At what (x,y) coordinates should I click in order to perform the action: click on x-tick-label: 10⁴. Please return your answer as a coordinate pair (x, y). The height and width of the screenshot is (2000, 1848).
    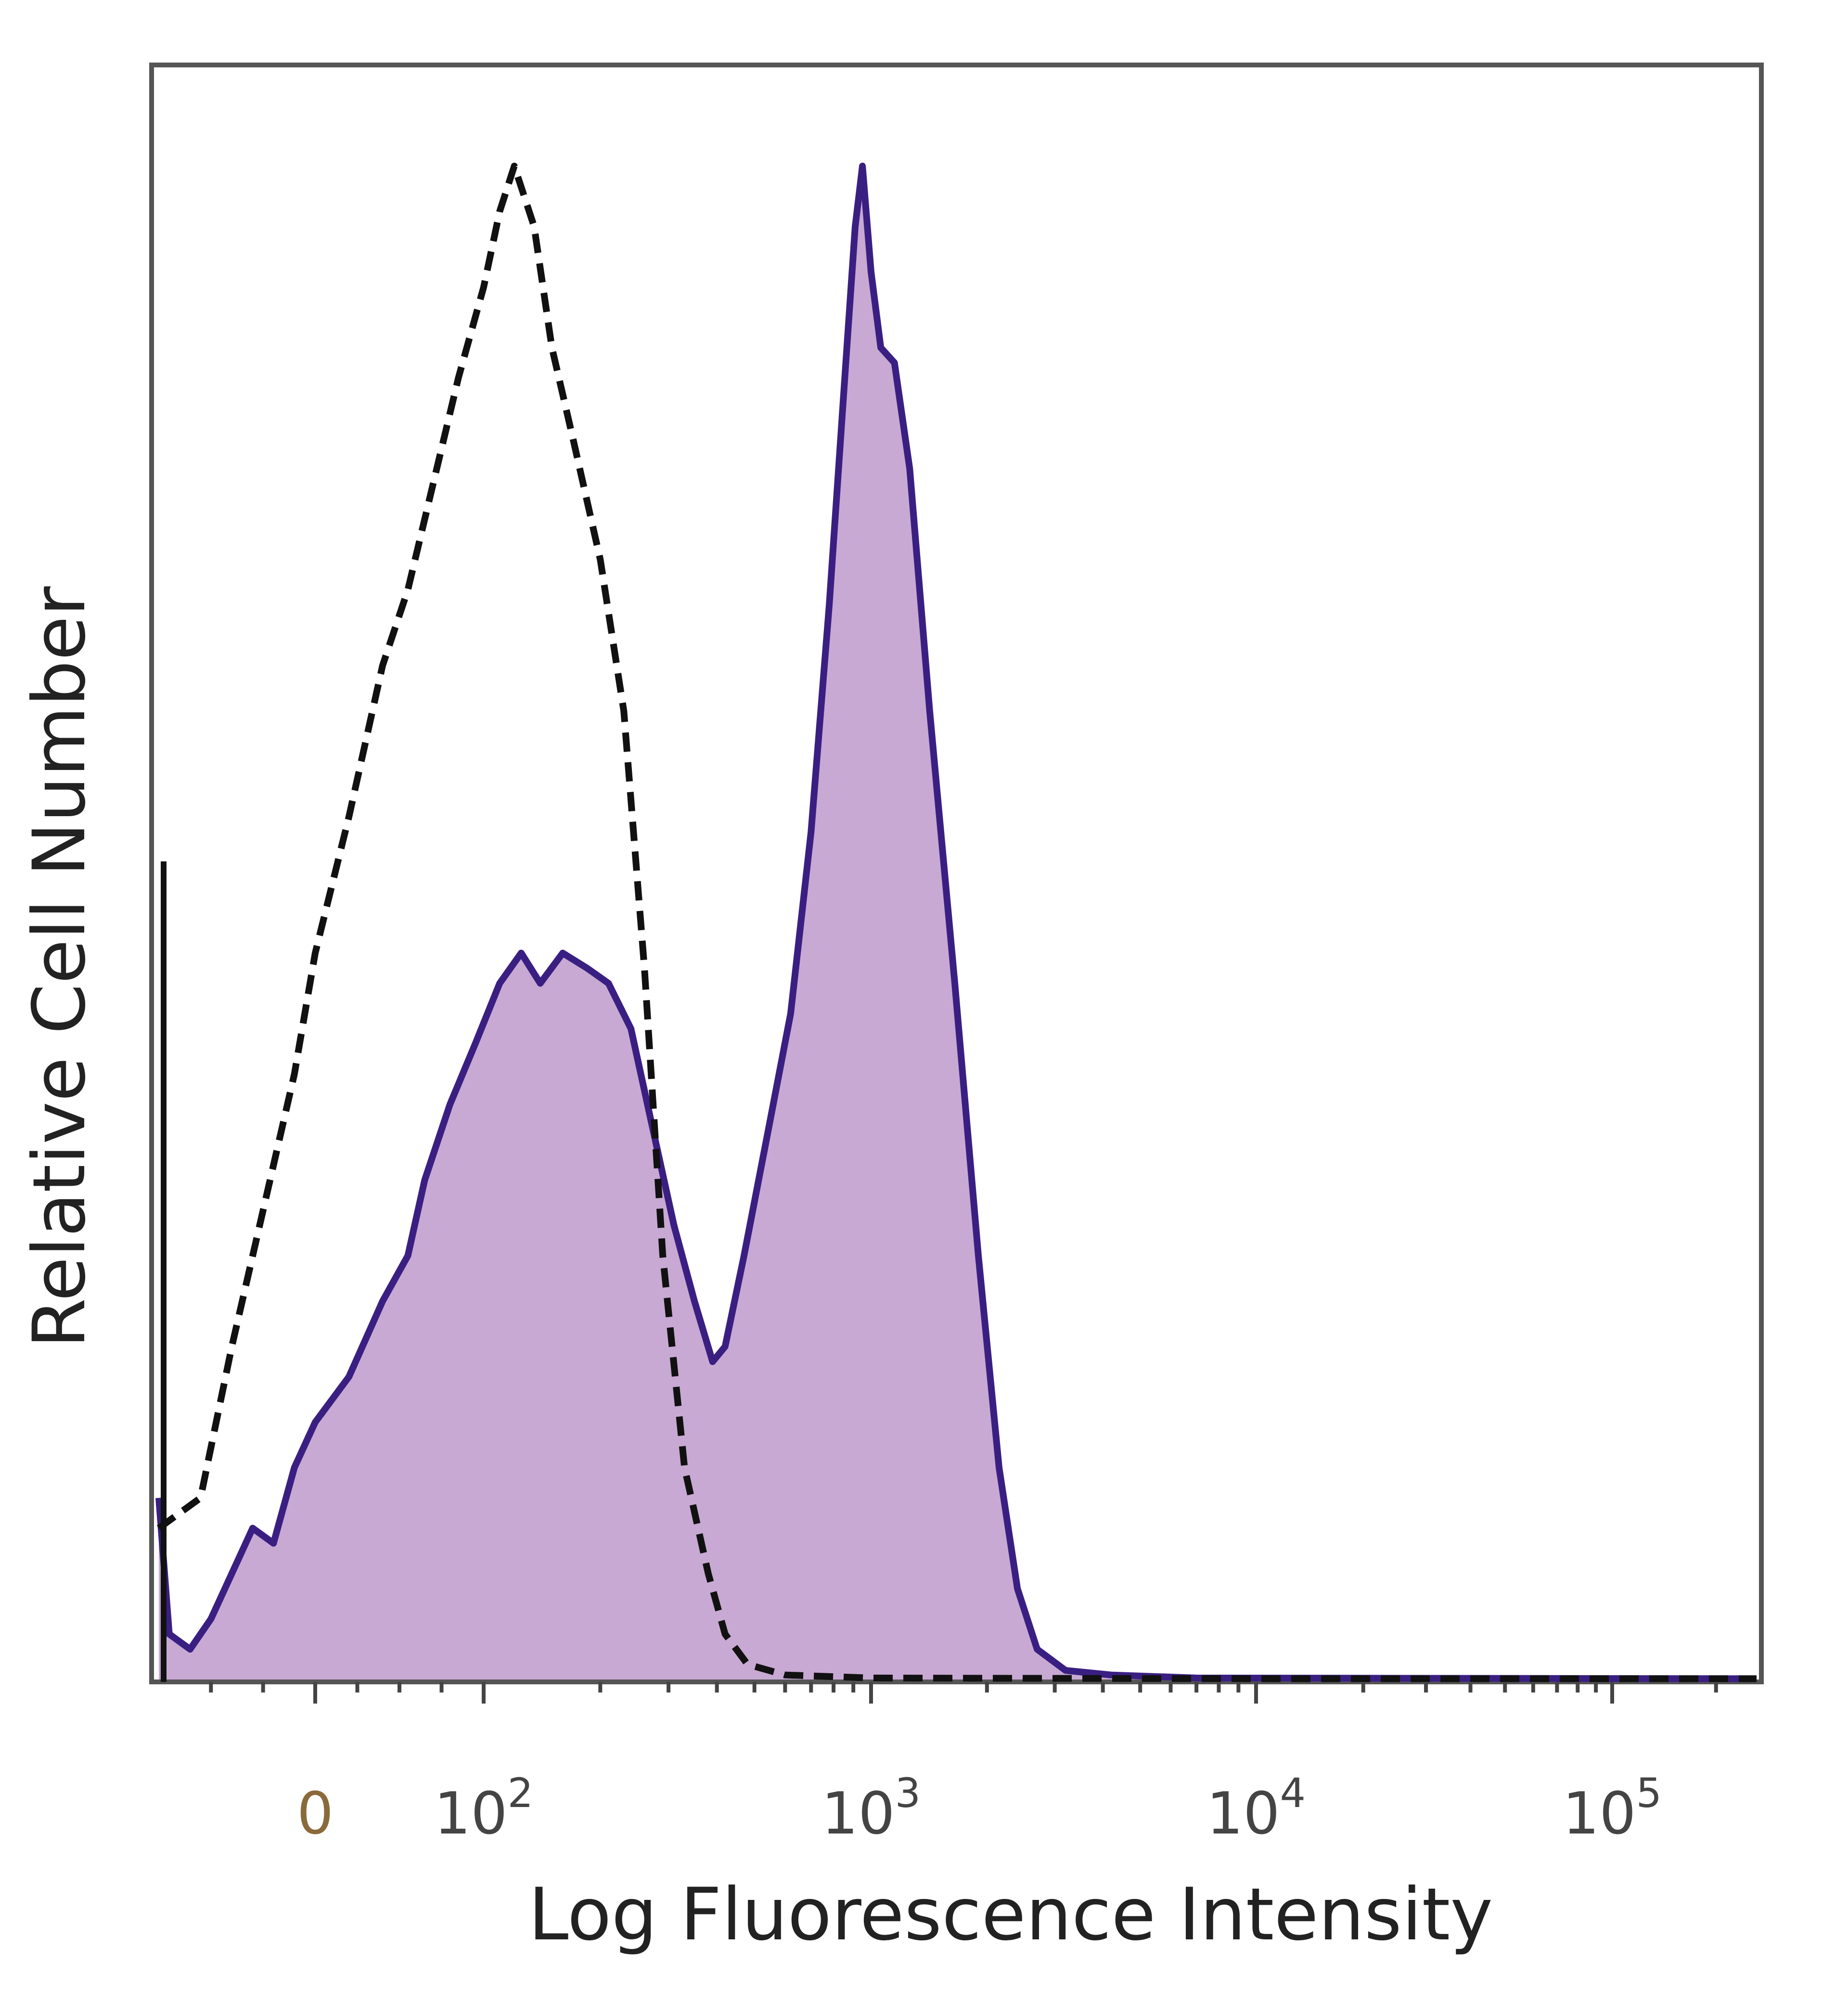
    Looking at the image, I should click on (1256, 1808).